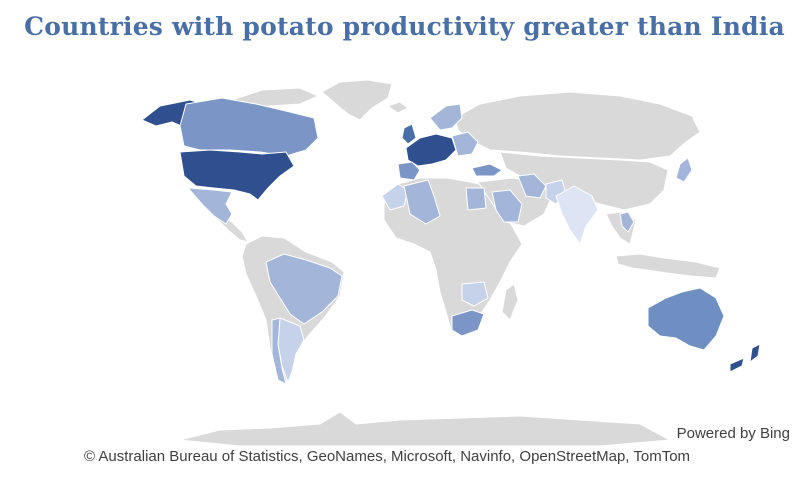  What do you see at coordinates (409, 171) in the screenshot?
I see `region-iberia` at bounding box center [409, 171].